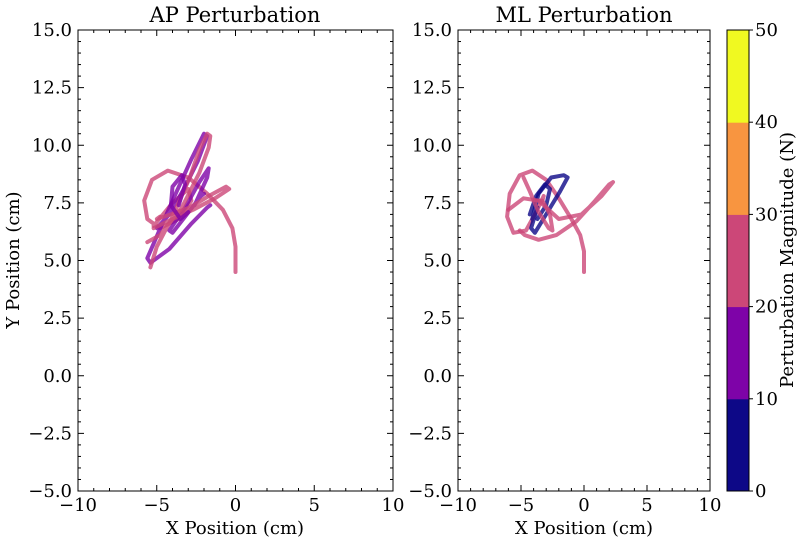  I want to click on ml-y-tick-label: 5.0, so click(437, 261).